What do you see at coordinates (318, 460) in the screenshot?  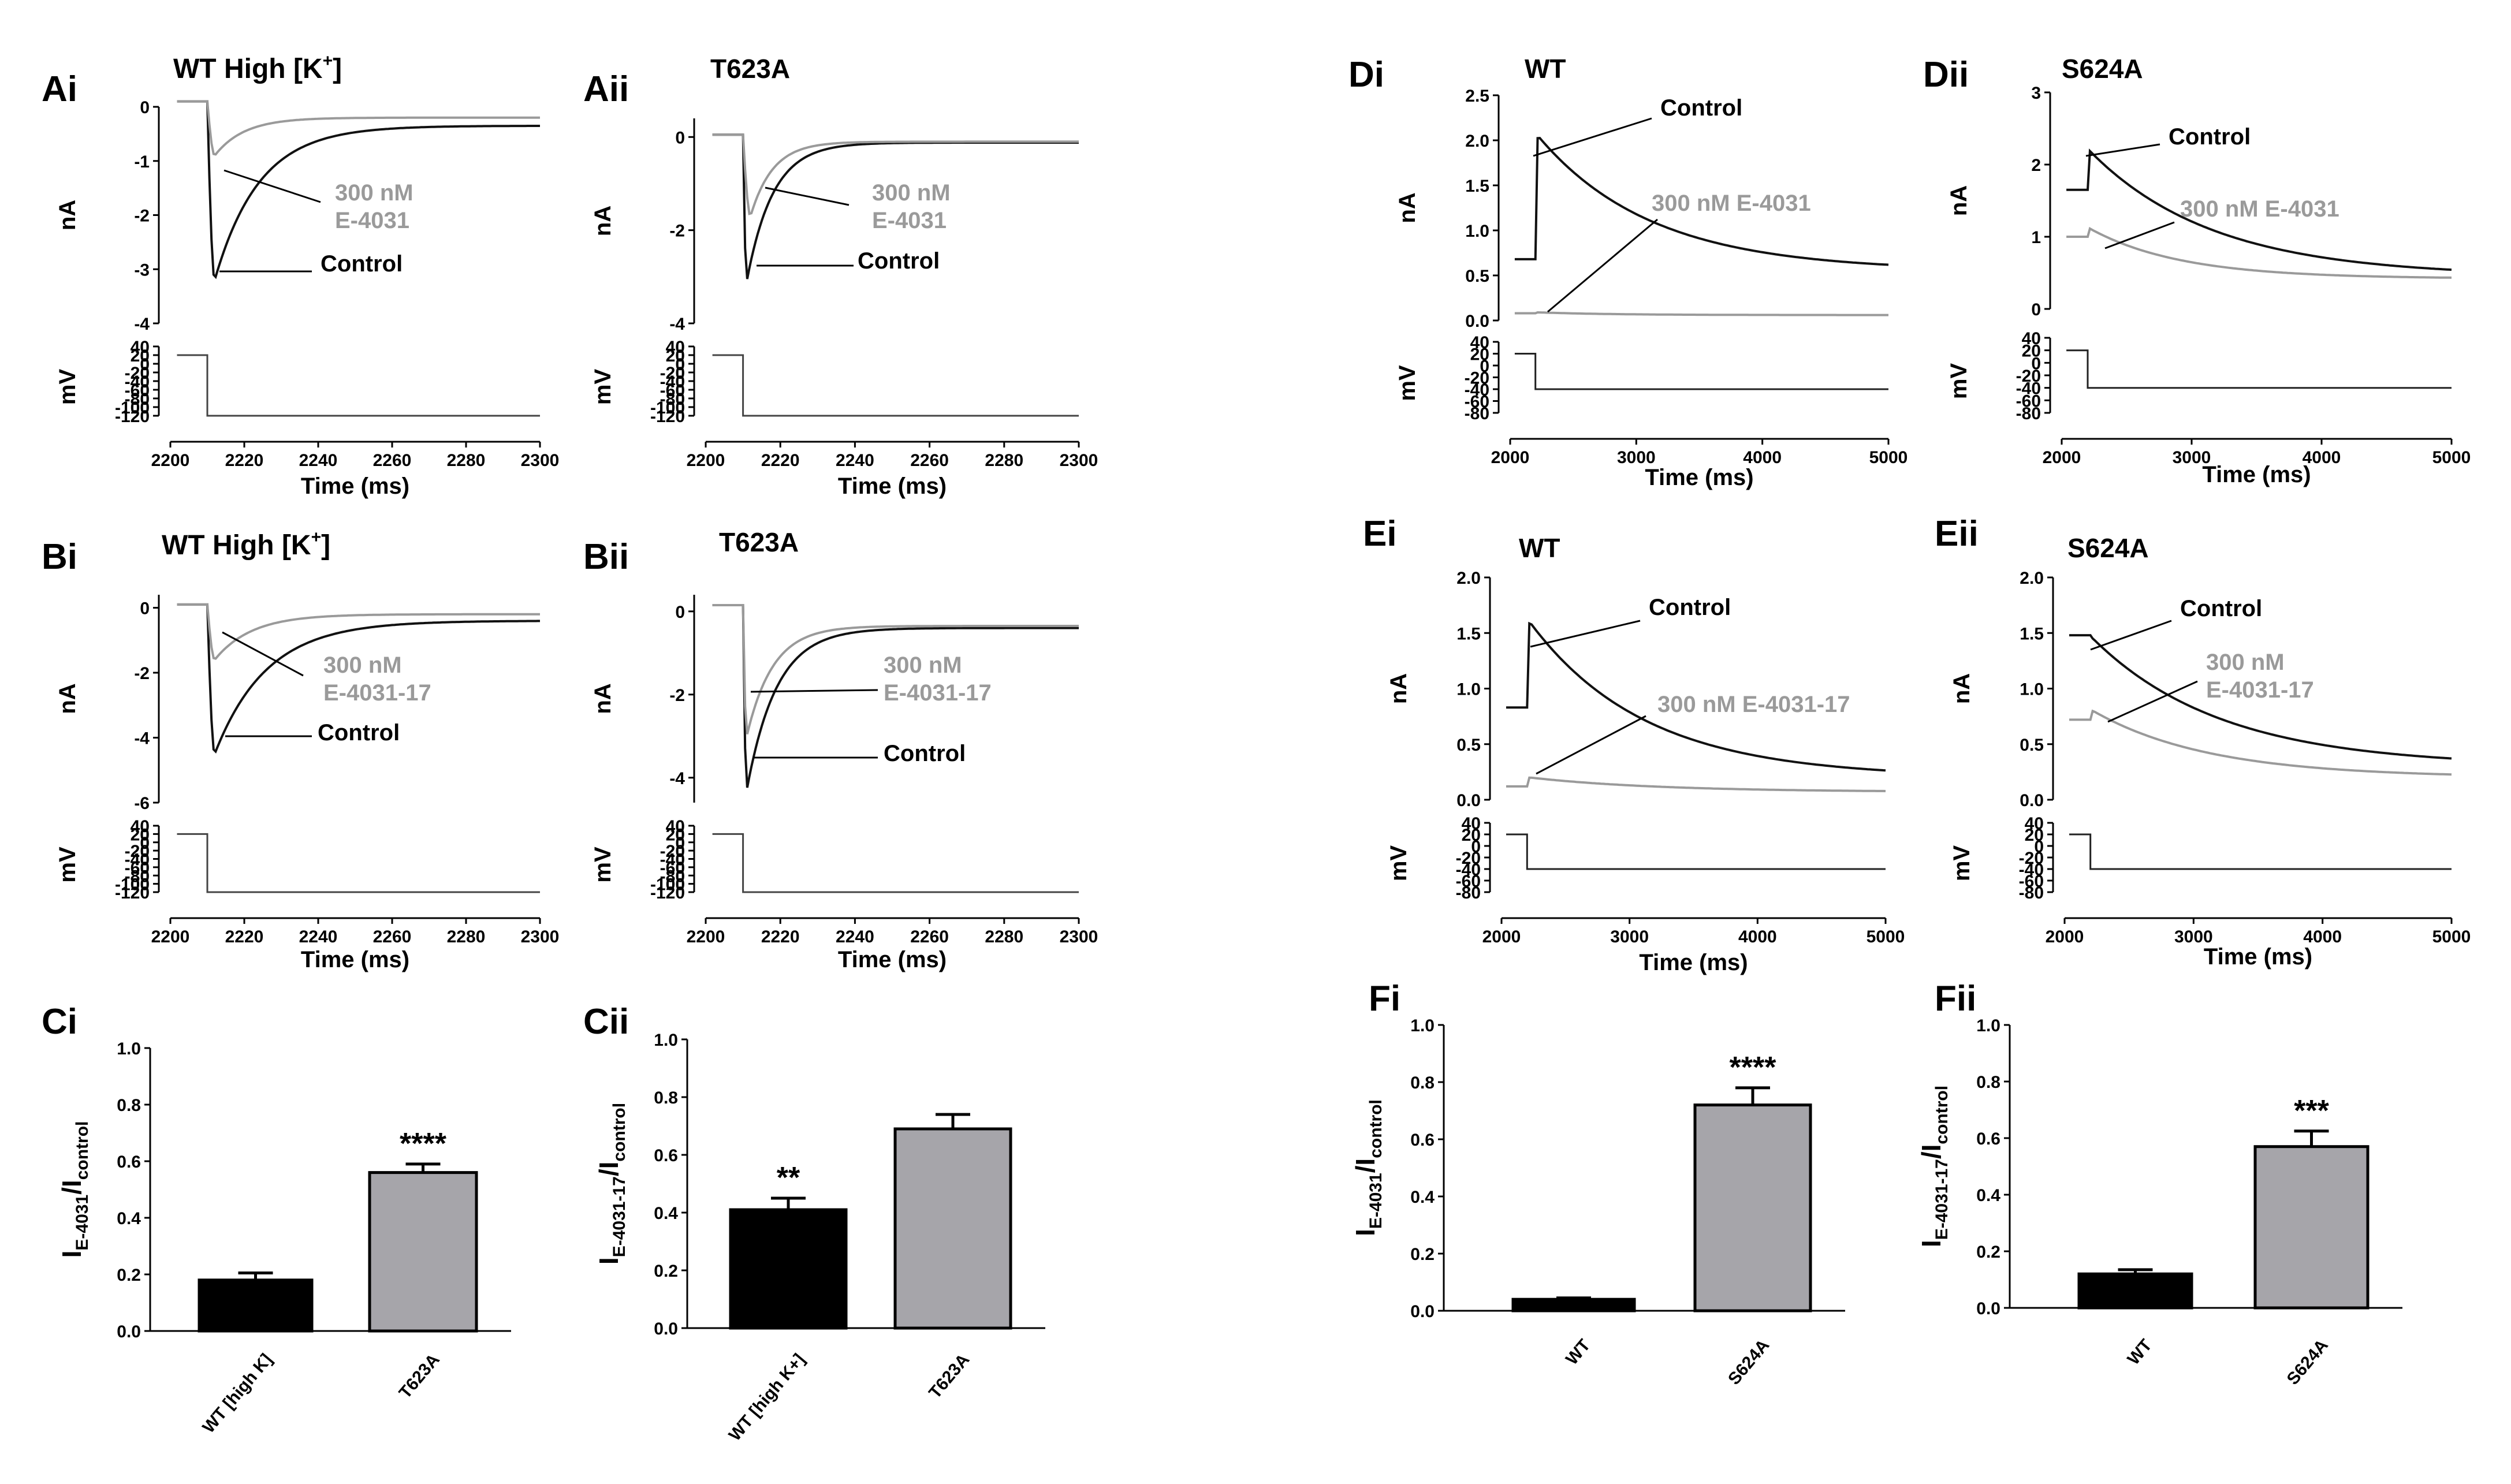 I see `time-tick-label: 2240` at bounding box center [318, 460].